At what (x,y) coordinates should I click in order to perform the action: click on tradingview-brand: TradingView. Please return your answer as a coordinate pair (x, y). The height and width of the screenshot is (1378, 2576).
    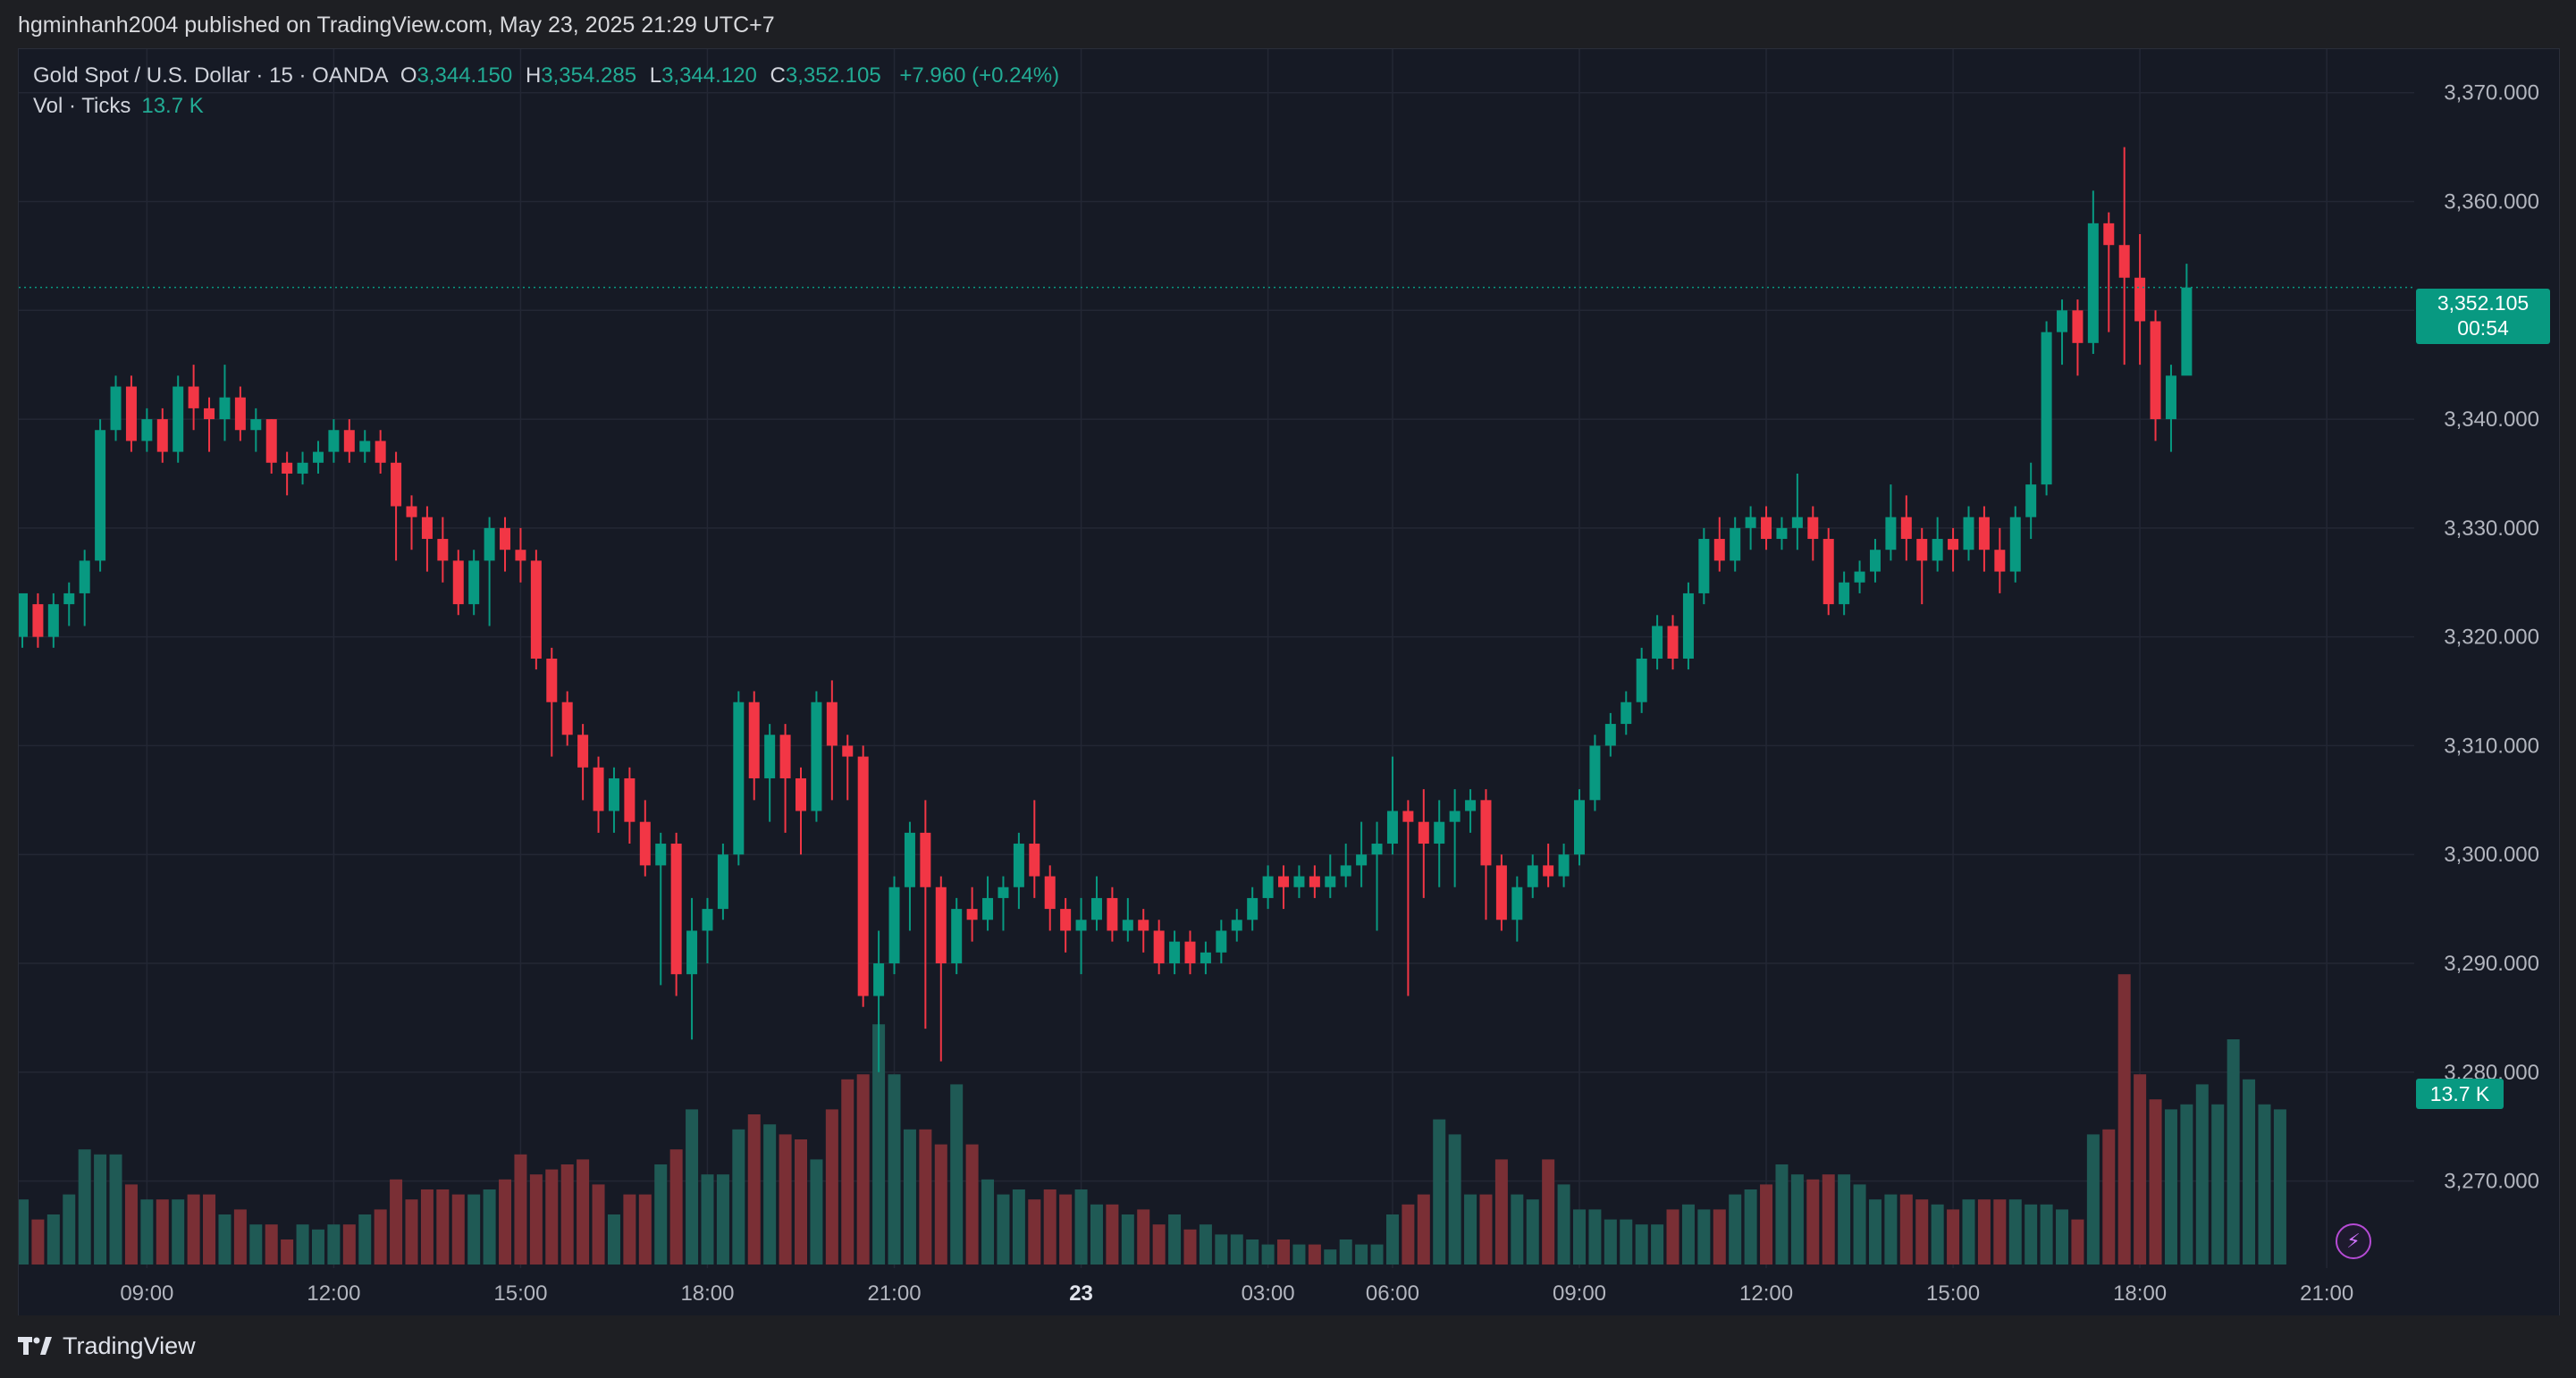
    Looking at the image, I should click on (130, 1346).